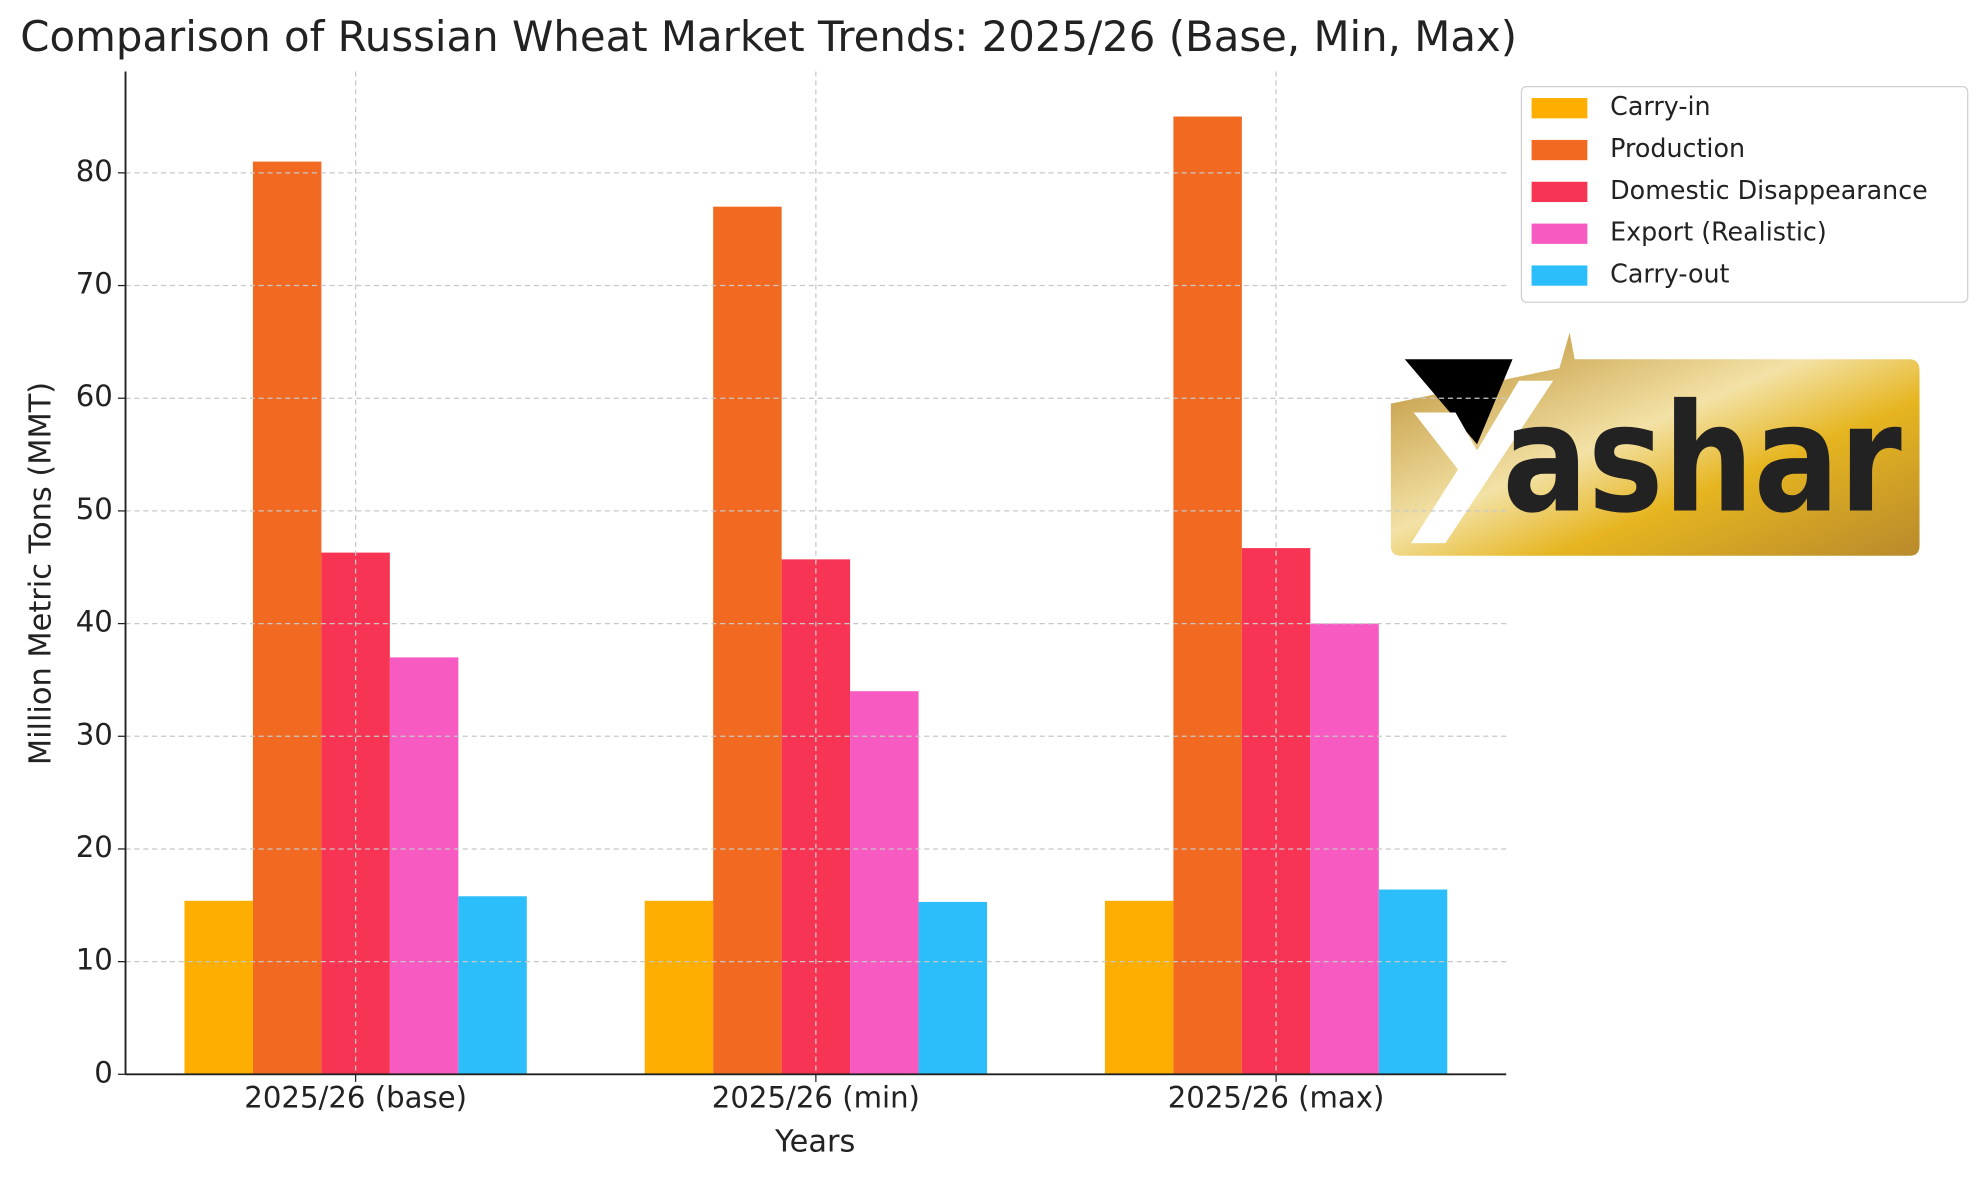 The height and width of the screenshot is (1180, 1988). What do you see at coordinates (40, 573) in the screenshot?
I see `y-axis-label: Million Metric Tons (MMT)` at bounding box center [40, 573].